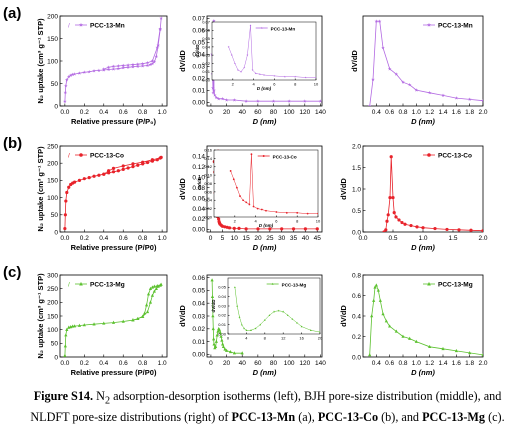 This screenshot has height=438, width=531. I want to click on x-tick-label: 2, so click(235, 221).